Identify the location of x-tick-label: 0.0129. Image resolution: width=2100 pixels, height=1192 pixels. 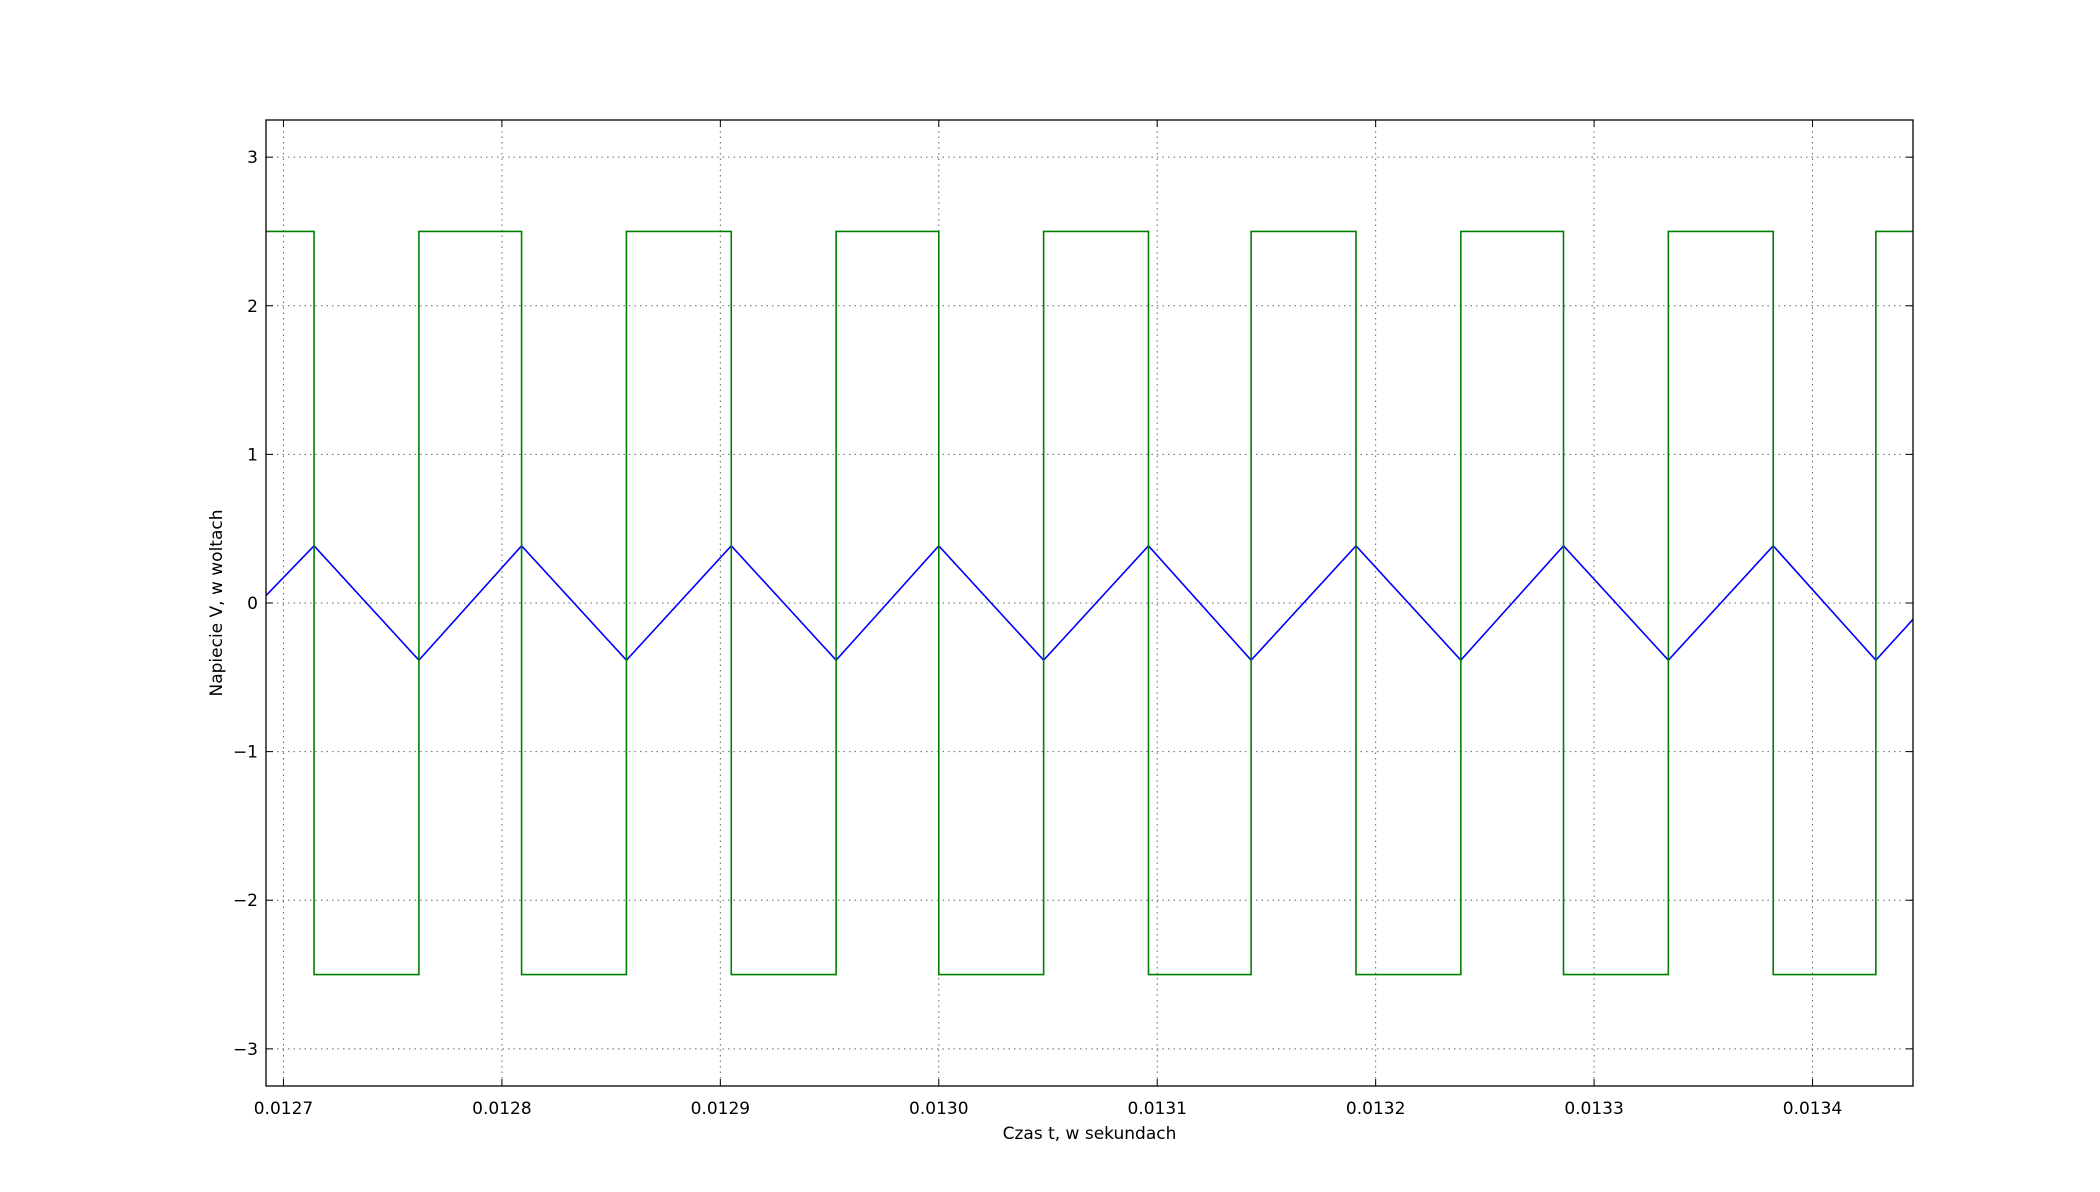
(720, 1109).